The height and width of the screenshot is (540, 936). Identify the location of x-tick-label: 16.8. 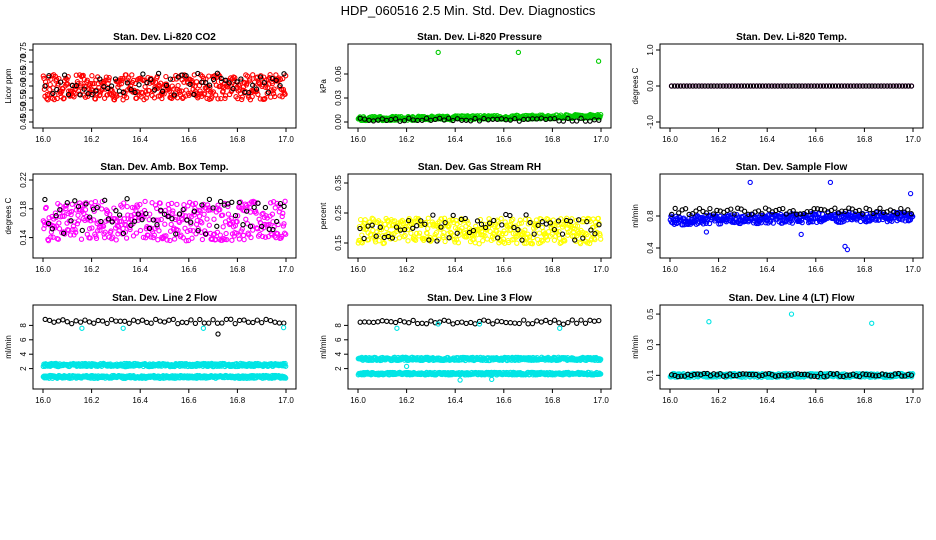
(238, 139).